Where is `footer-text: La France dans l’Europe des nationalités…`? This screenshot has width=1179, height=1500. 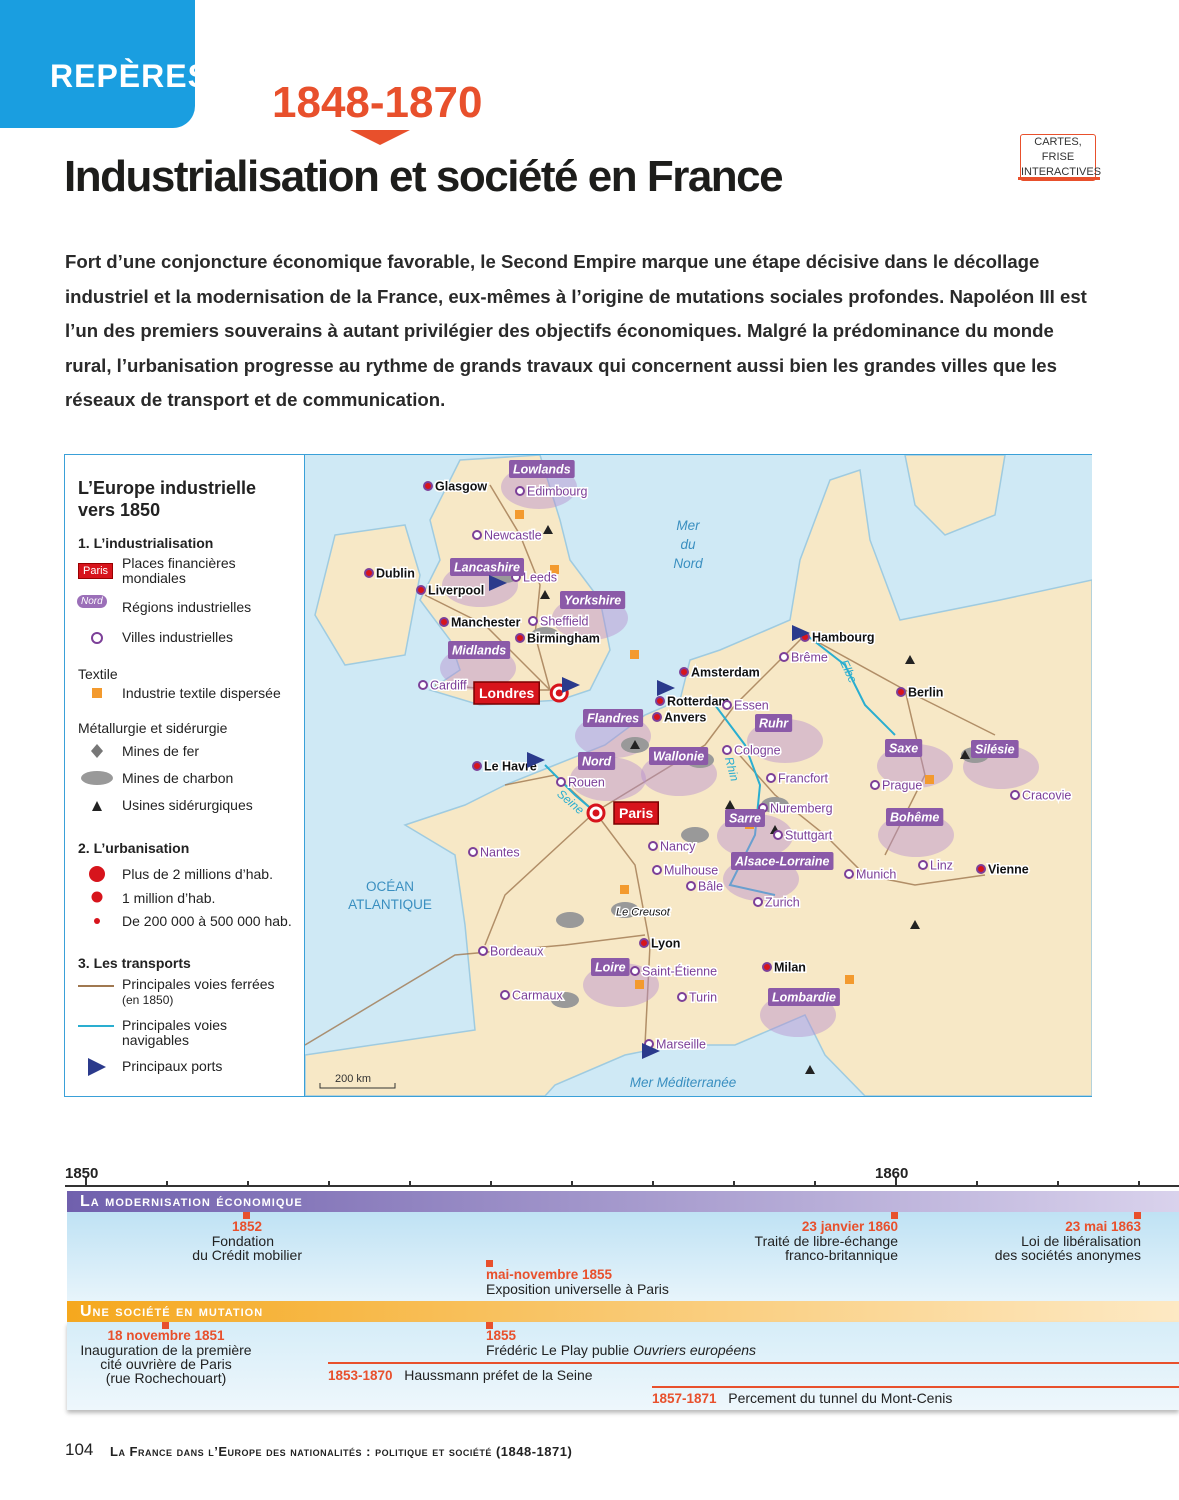
footer-text: La France dans l’Europe des nationalités… is located at coordinates (341, 1451).